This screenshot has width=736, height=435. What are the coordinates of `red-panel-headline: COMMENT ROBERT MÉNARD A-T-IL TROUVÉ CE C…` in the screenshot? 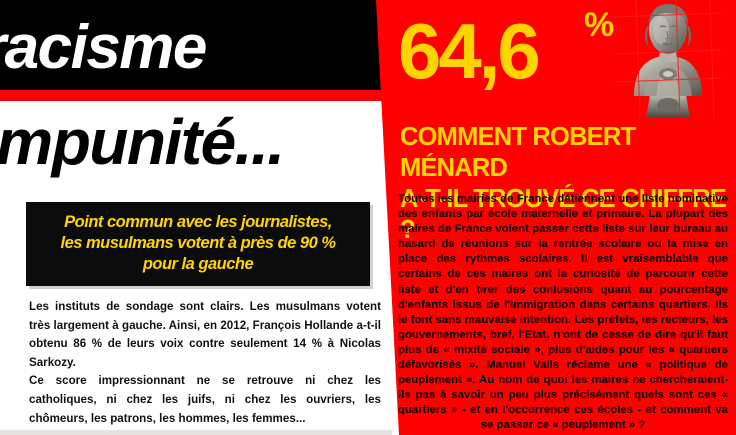 It's located at (563, 183).